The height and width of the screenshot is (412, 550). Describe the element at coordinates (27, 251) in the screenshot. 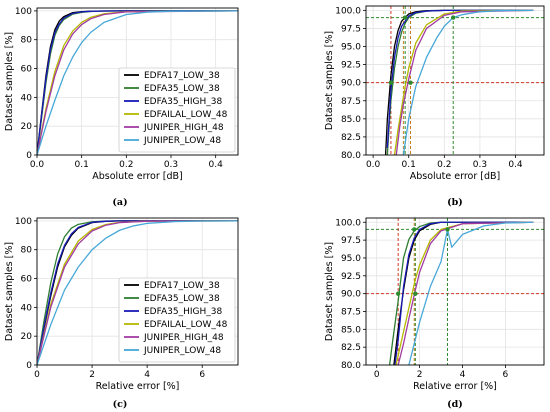

I see `y-tick-label: 80` at that location.